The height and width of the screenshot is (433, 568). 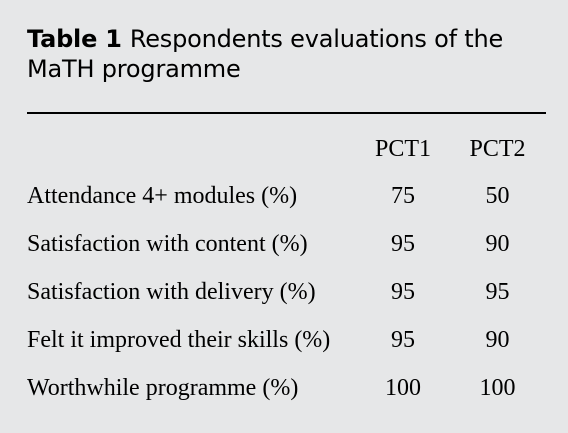 I want to click on table-row: Attendance 4+ modules (%) 75 50, so click(x=286, y=196).